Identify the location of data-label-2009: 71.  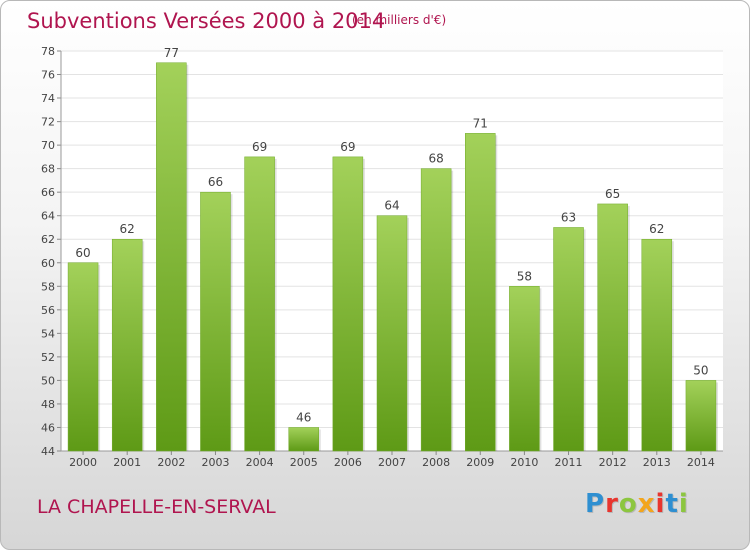
(480, 123).